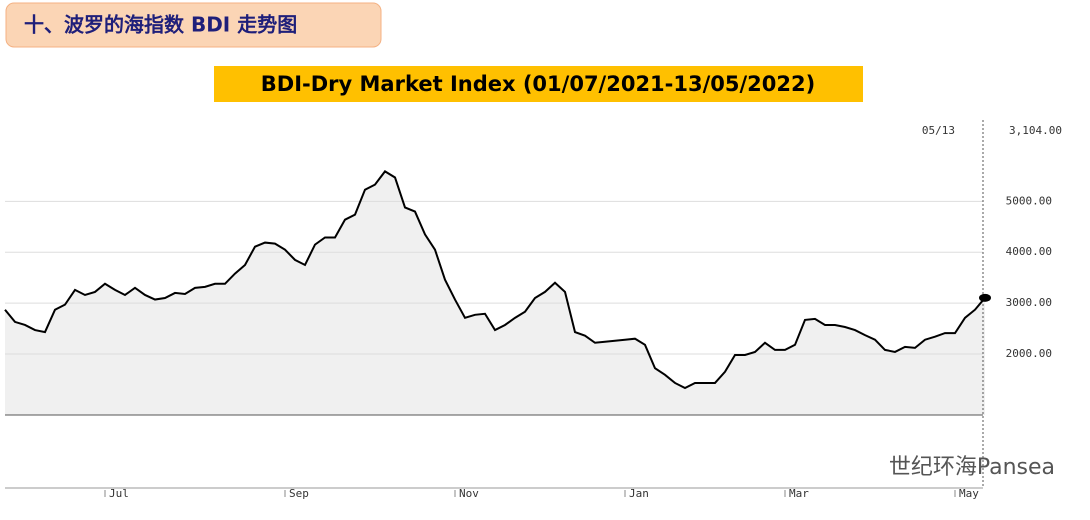 Image resolution: width=1090 pixels, height=520 pixels. Describe the element at coordinates (119, 493) in the screenshot. I see `x-tick-label: Jul` at that location.